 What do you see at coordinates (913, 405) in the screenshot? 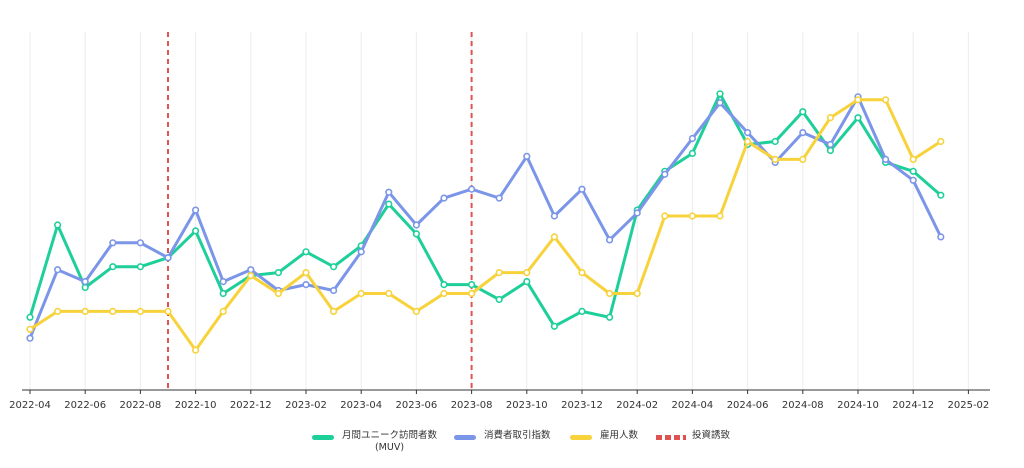
I see `x-tick-label-16: 2024-12` at bounding box center [913, 405].